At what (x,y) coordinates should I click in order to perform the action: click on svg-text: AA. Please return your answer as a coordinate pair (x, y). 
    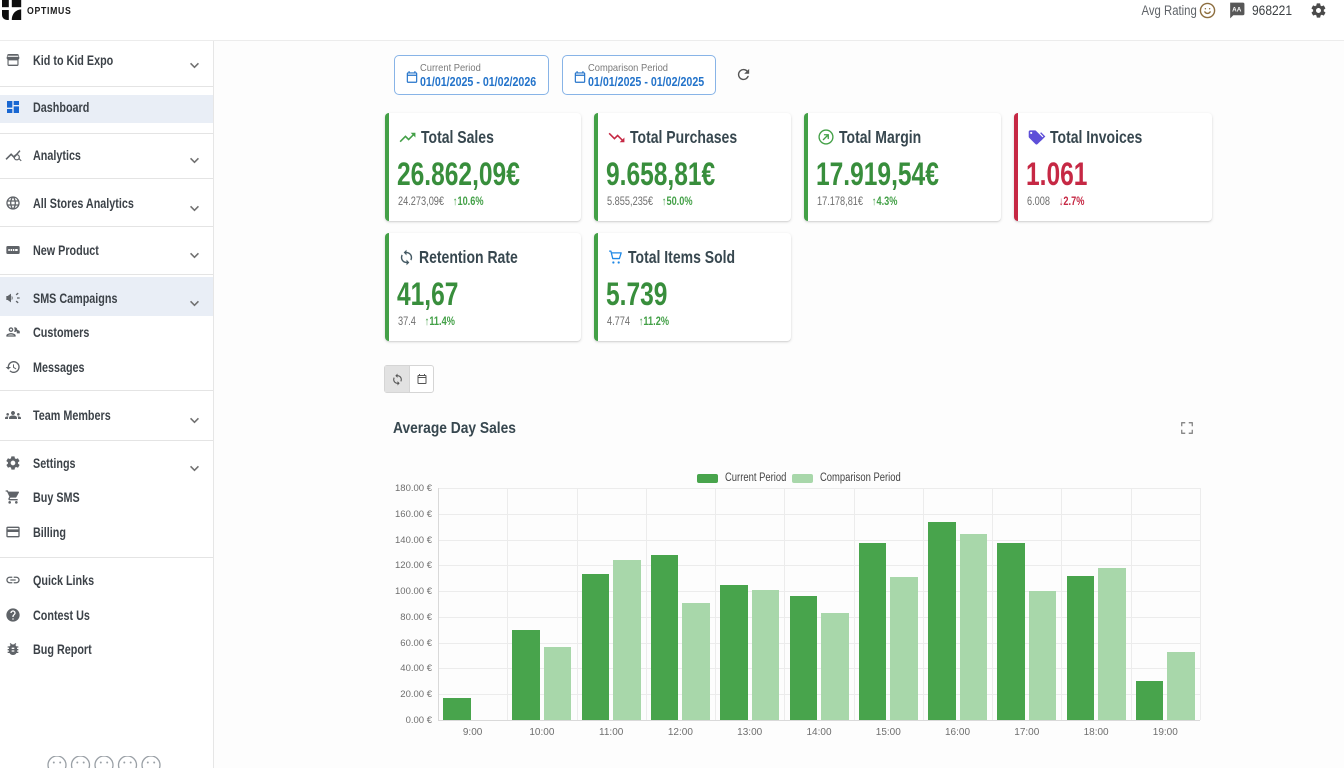
    Looking at the image, I should click on (1237, 10).